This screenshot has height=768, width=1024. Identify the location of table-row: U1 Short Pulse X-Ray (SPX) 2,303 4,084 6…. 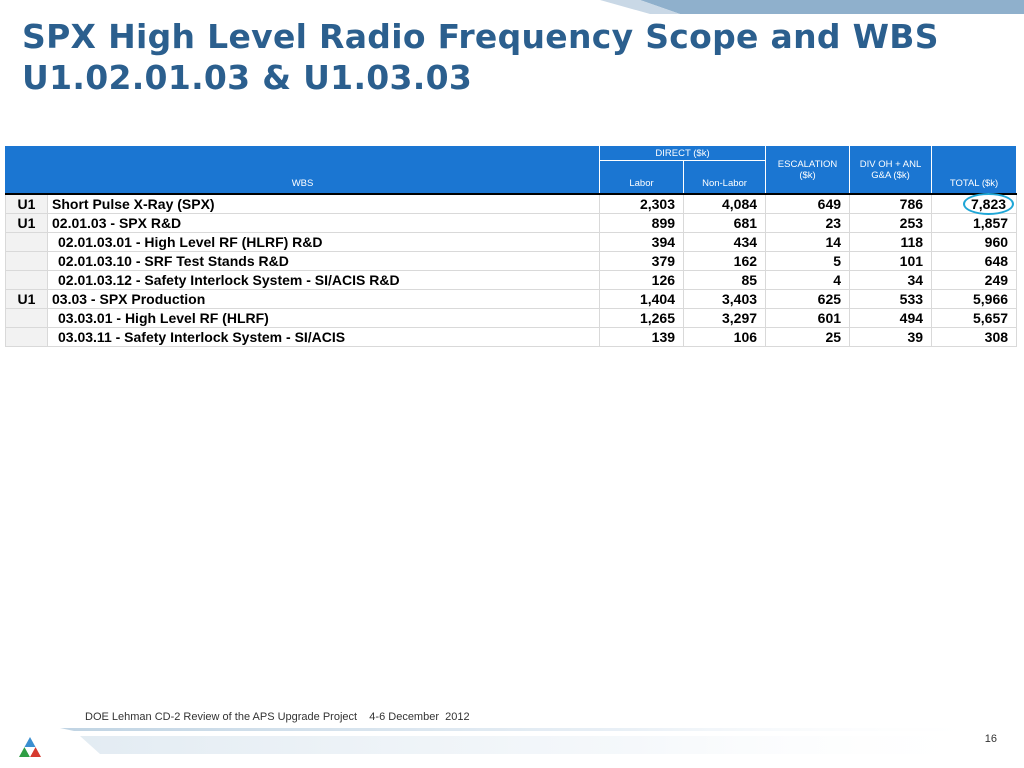
(511, 204).